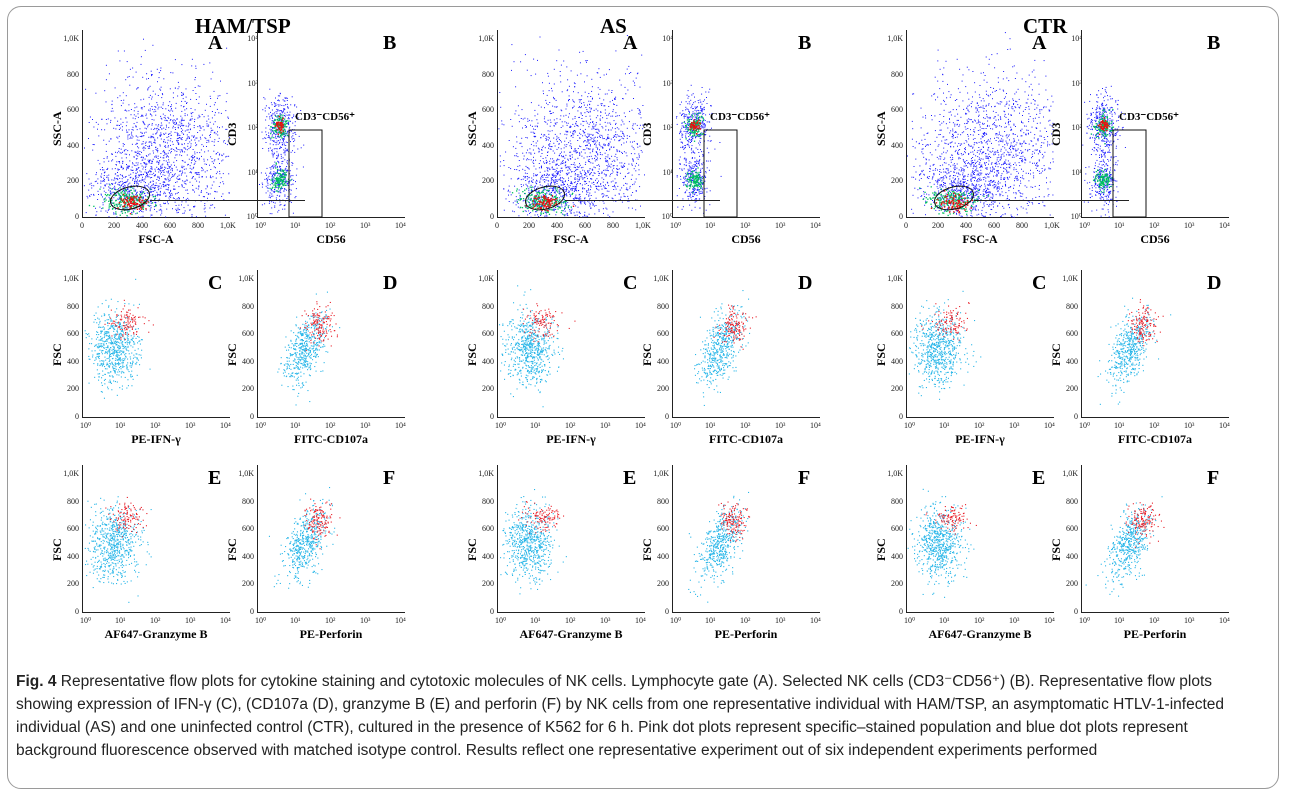 The width and height of the screenshot is (1292, 797). I want to click on y-axis-label: FSC, so click(57, 354).